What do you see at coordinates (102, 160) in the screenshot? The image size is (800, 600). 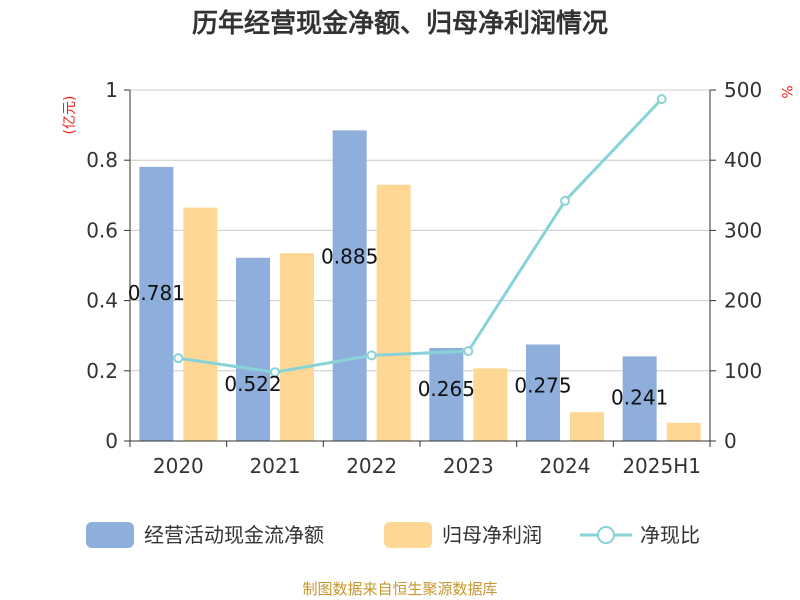 I see `left-tick-label: 0.8` at bounding box center [102, 160].